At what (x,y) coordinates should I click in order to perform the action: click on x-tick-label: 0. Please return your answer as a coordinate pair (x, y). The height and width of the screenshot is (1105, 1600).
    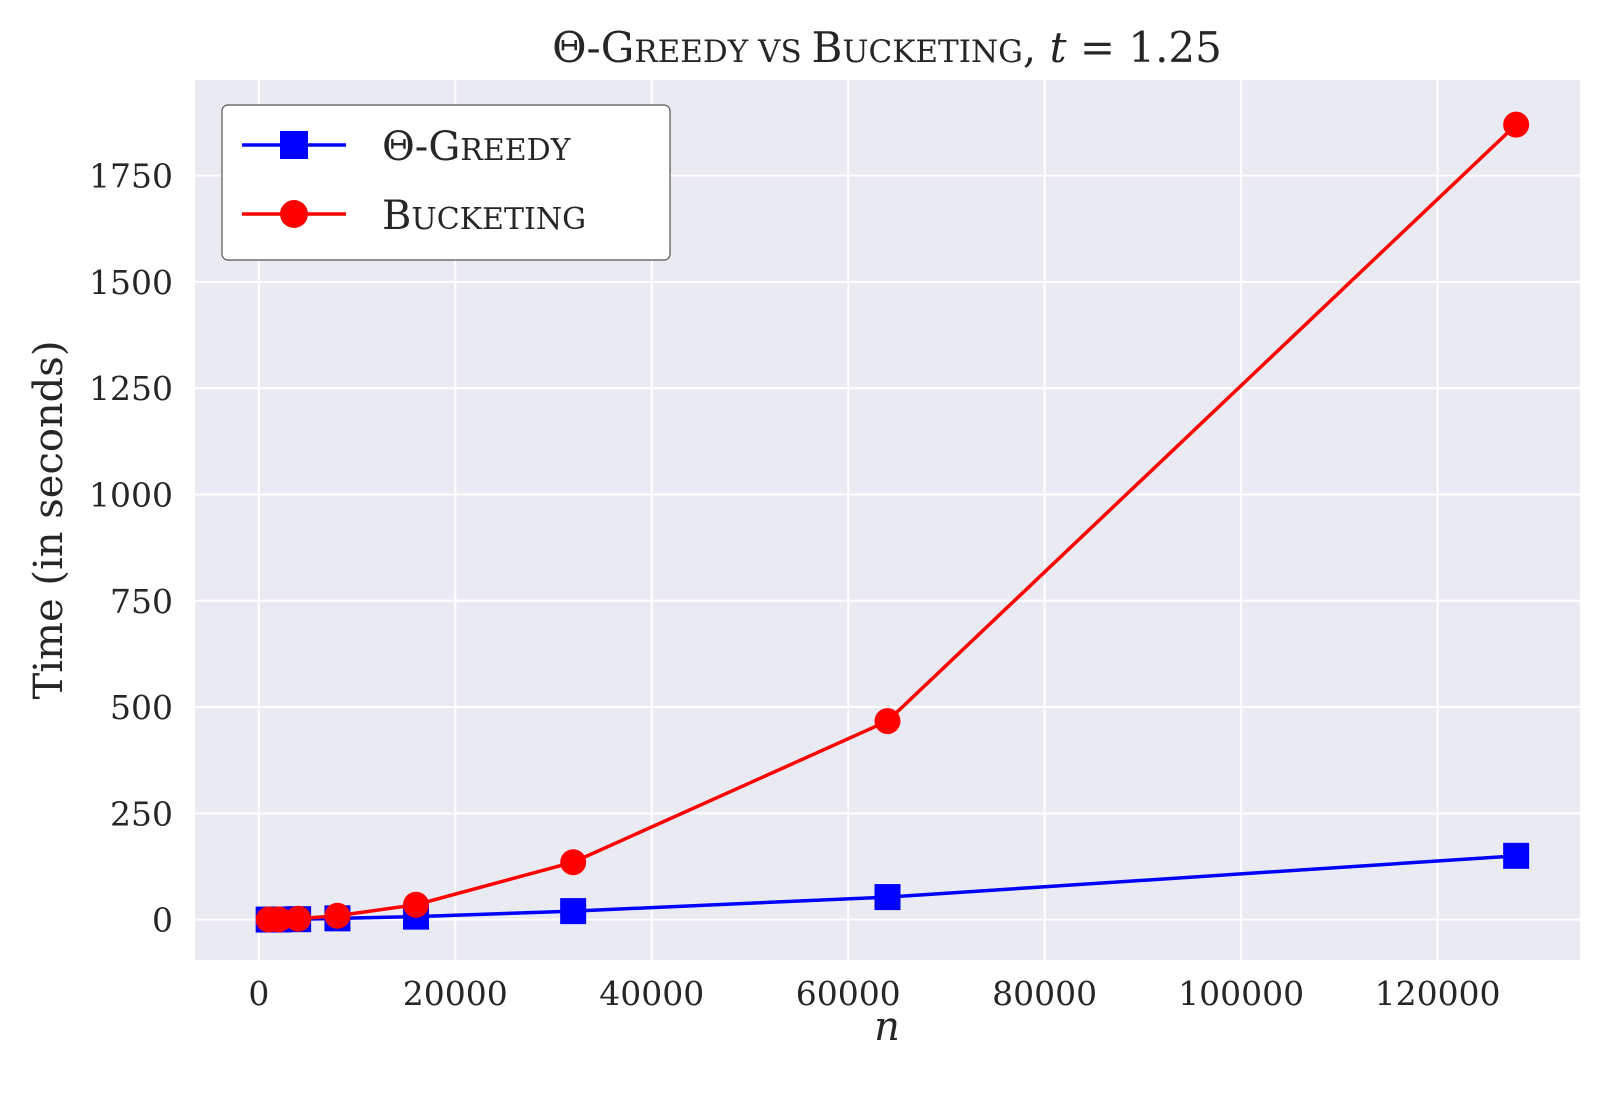
    Looking at the image, I should click on (258, 993).